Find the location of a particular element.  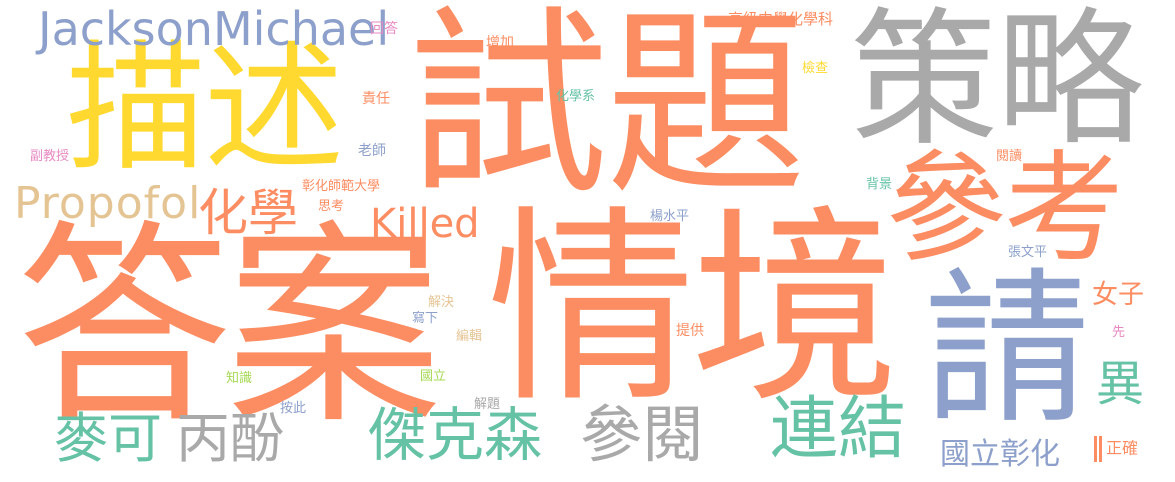

word-zhishi: 知識 is located at coordinates (239, 378).